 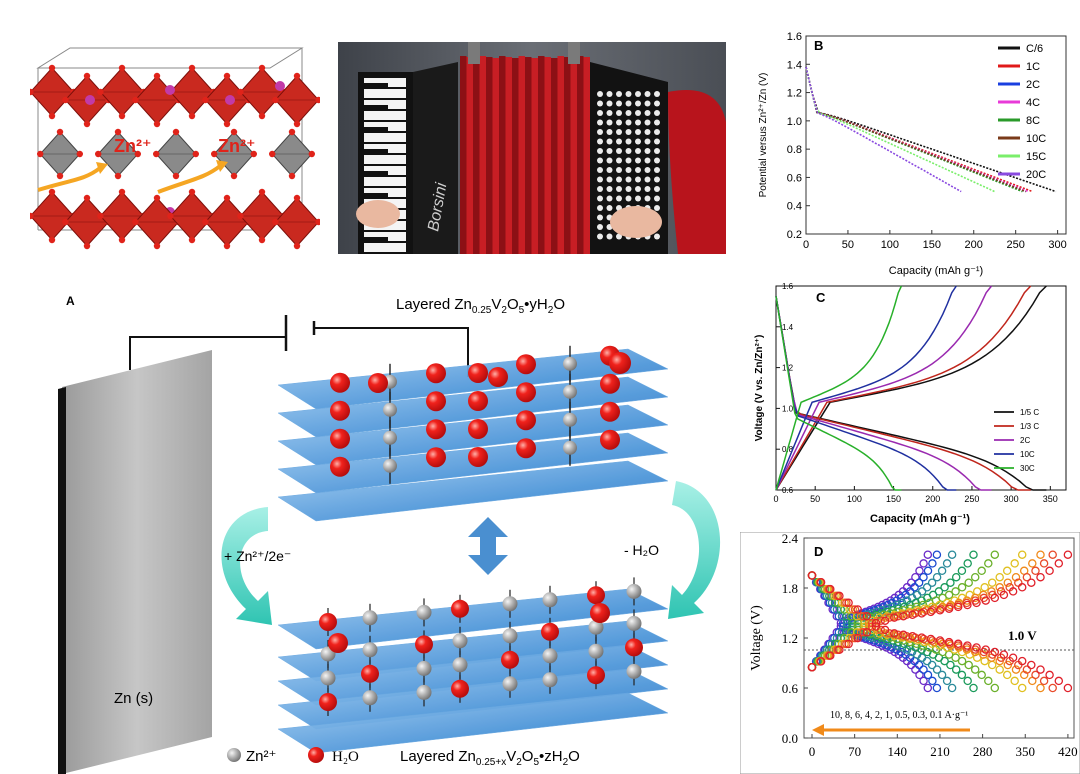 What do you see at coordinates (376, 85) in the screenshot?
I see `piano-key-black` at bounding box center [376, 85].